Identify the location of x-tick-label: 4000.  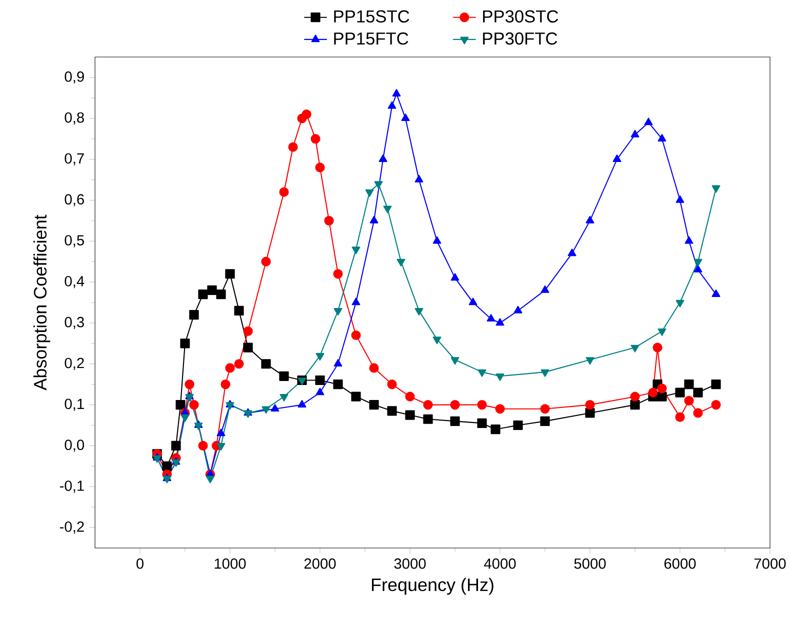
(500, 563).